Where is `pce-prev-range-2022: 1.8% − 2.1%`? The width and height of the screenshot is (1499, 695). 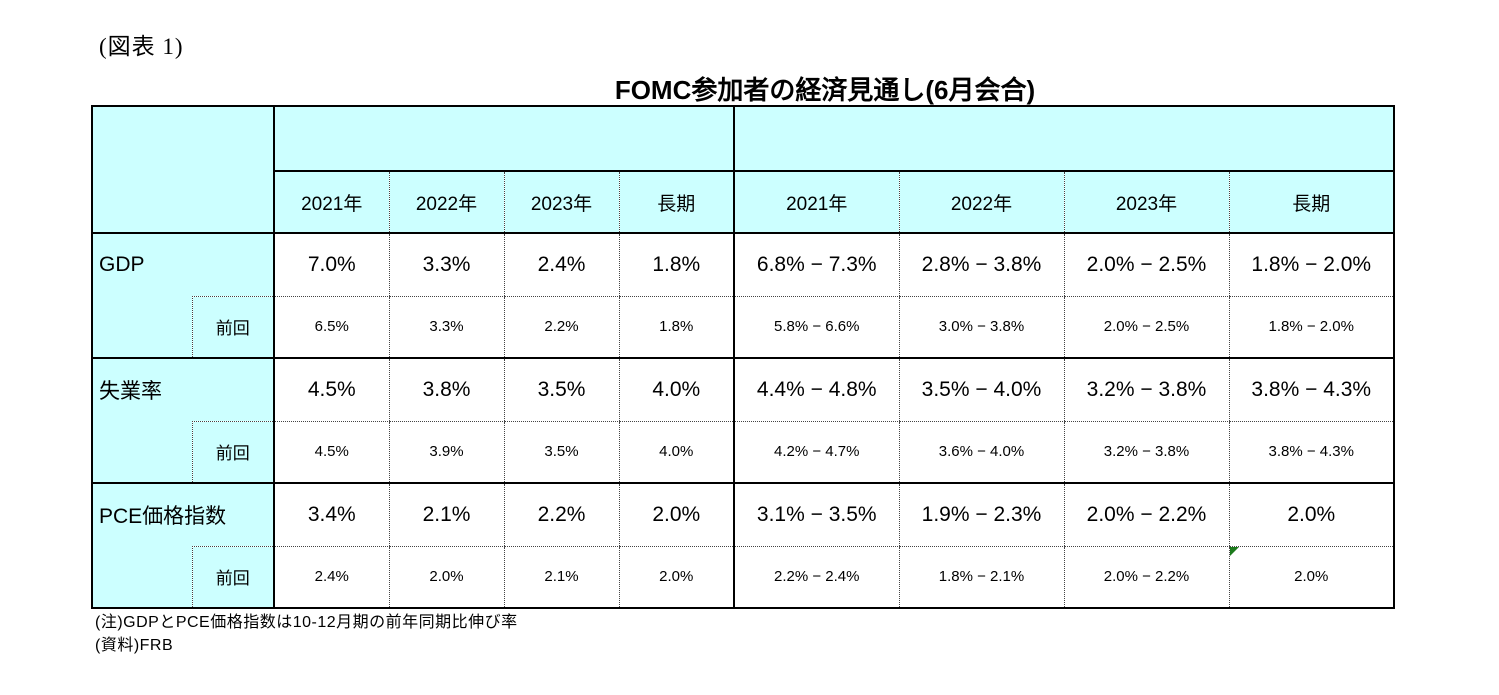 pce-prev-range-2022: 1.8% − 2.1% is located at coordinates (981, 577).